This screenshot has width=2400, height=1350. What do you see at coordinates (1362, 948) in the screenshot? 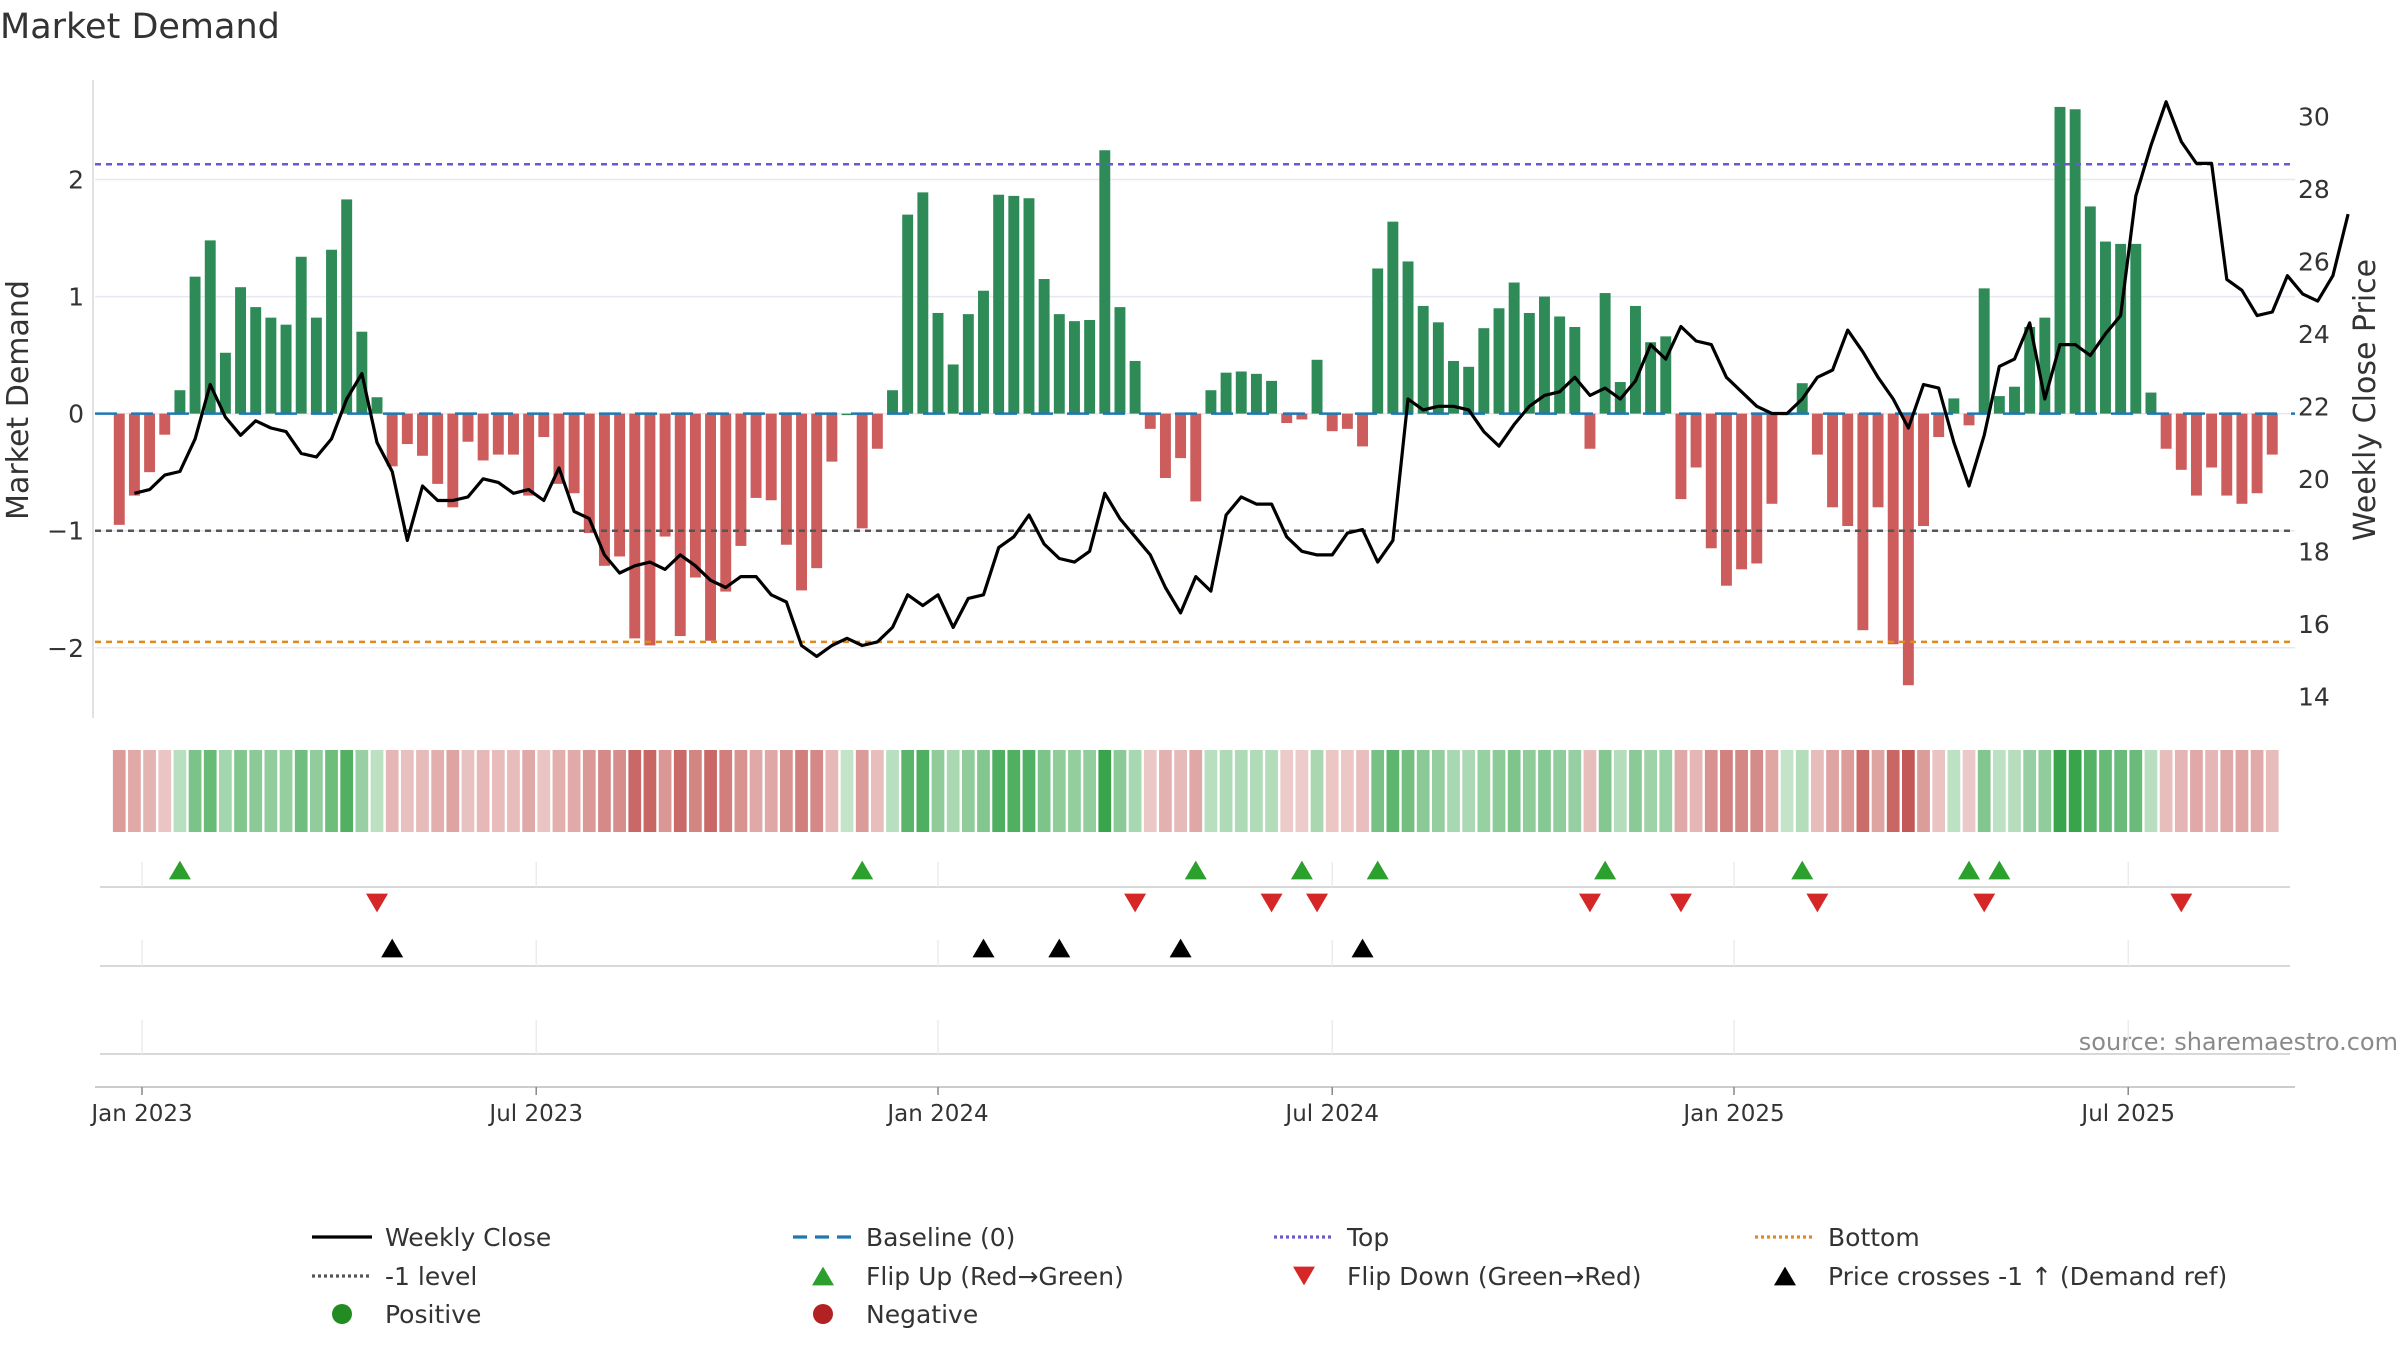
I see `price-cross-marker` at bounding box center [1362, 948].